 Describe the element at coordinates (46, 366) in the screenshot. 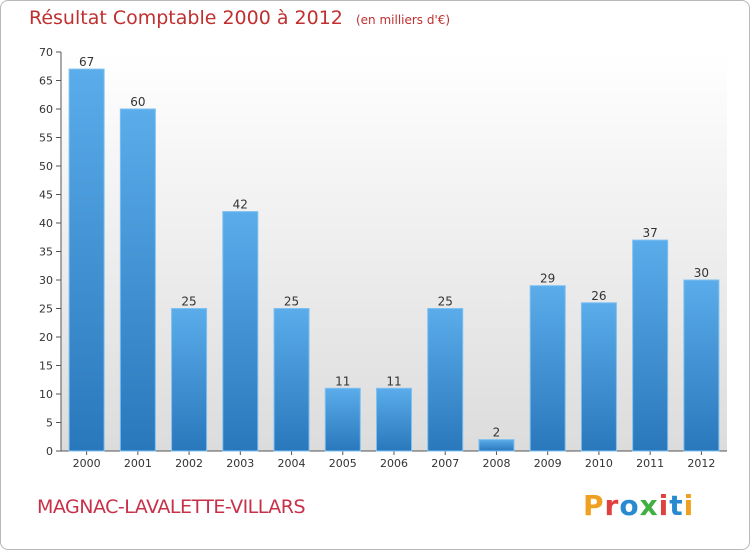

I see `y-tick-label: 15` at that location.